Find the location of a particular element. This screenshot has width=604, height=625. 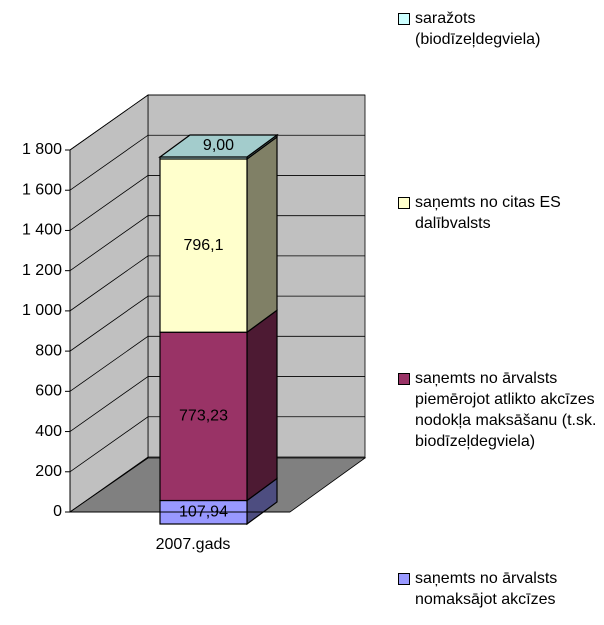

side-wall is located at coordinates (109, 303).